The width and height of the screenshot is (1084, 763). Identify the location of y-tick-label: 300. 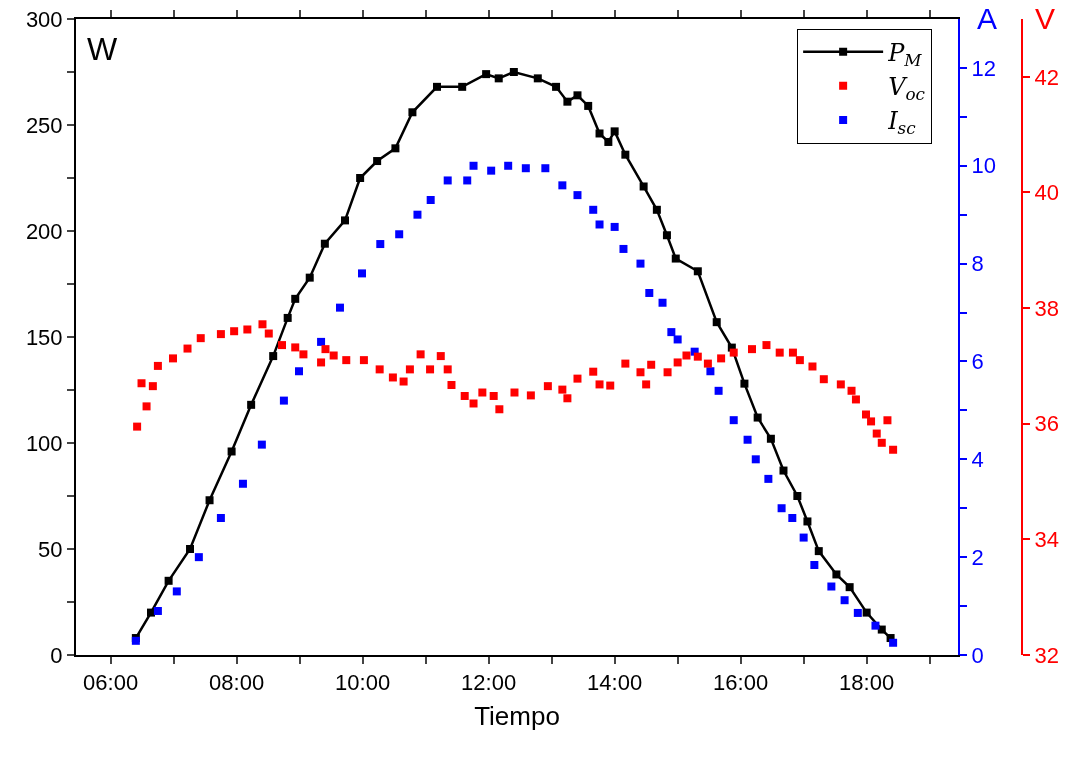
(44, 19).